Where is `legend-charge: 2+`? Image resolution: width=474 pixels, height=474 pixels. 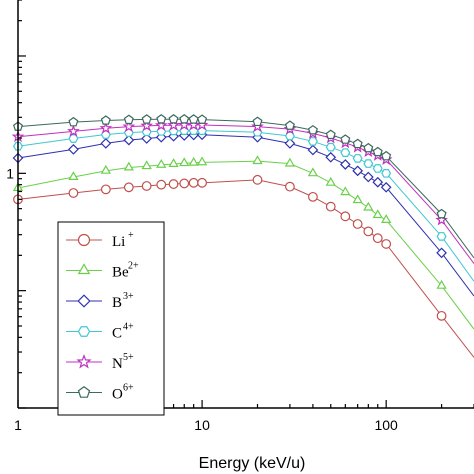
legend-charge: 2+ is located at coordinates (133, 266).